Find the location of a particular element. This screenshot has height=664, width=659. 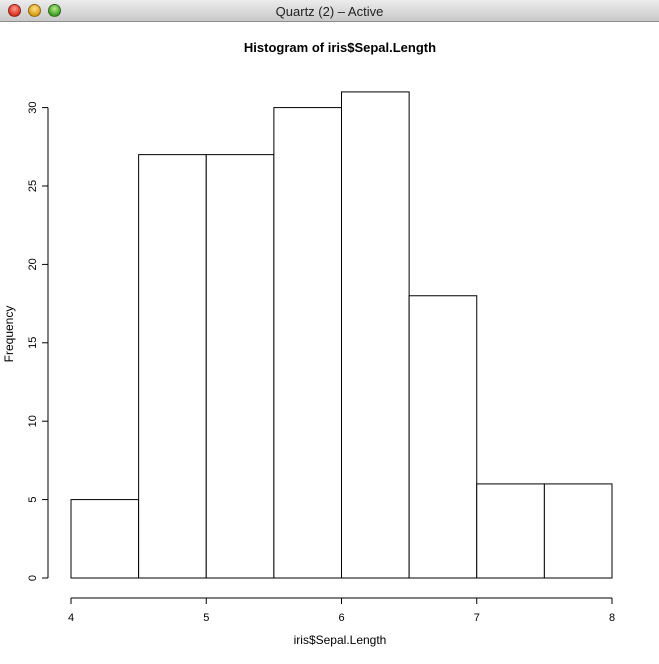

y-tick-label-20: 20 is located at coordinates (33, 264).